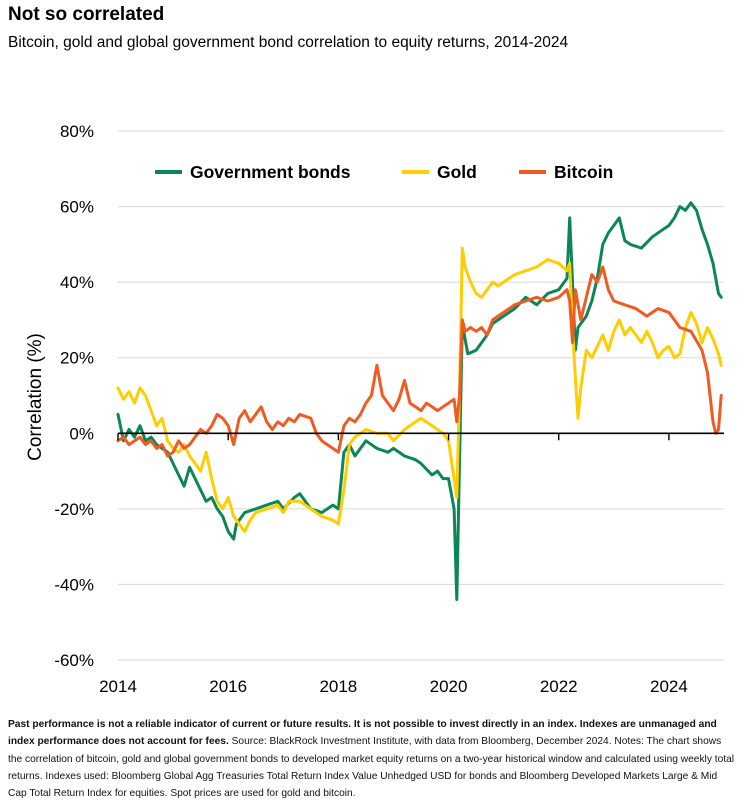 The width and height of the screenshot is (747, 805). Describe the element at coordinates (81, 433) in the screenshot. I see `y-tick-label: 0%` at that location.